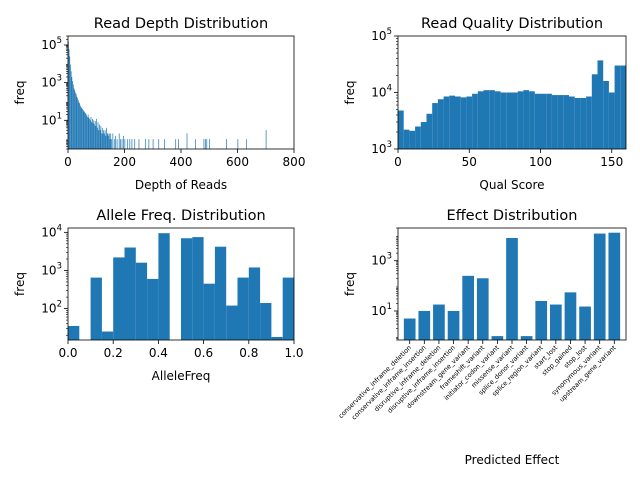  Describe the element at coordinates (540, 162) in the screenshot. I see `x-tick-label: 100` at that location.